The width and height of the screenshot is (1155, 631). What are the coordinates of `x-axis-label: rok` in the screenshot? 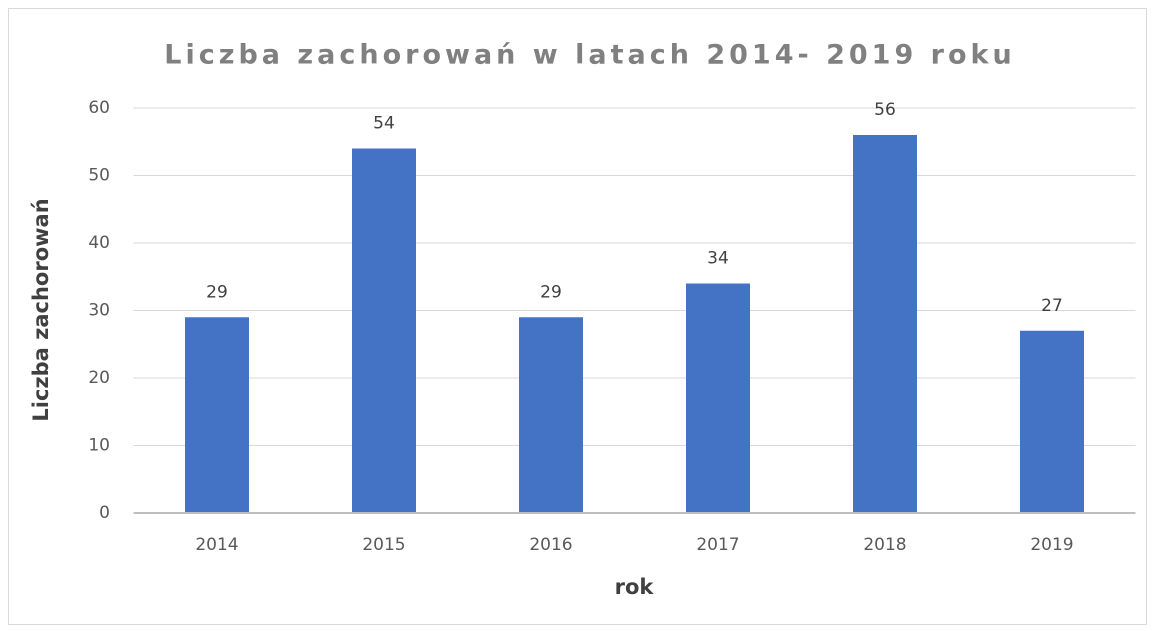 It's located at (635, 587).